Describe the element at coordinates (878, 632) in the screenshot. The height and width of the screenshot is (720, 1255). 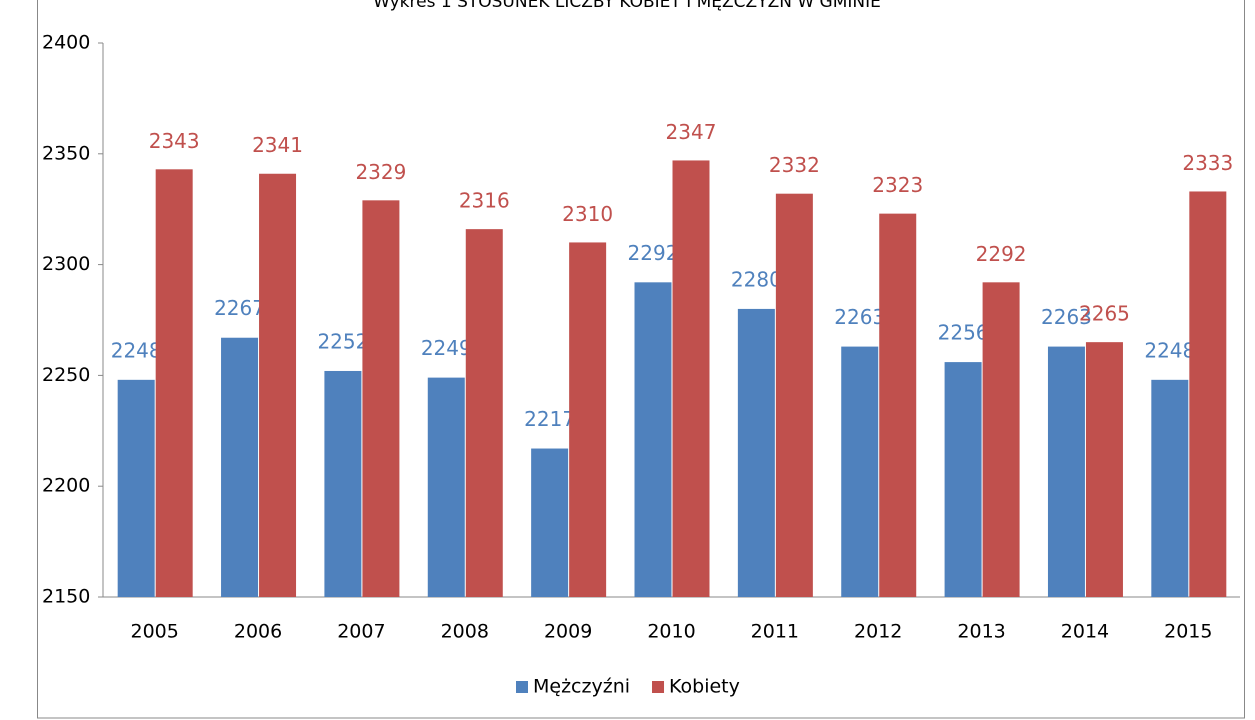
I see `x-tick-label: 2012` at that location.